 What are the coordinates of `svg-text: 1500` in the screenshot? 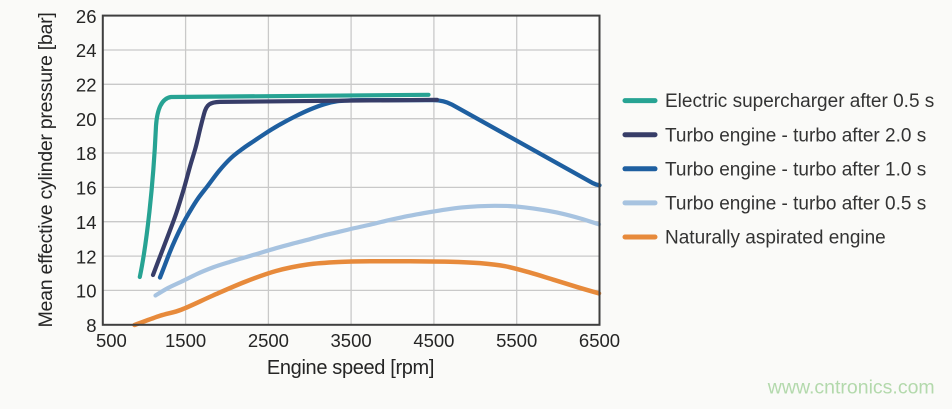 It's located at (185, 340).